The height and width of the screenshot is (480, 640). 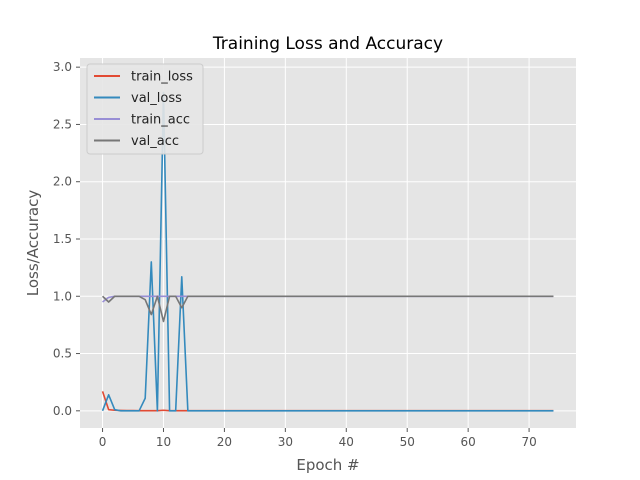 I want to click on x-tick-label: 10, so click(x=163, y=442).